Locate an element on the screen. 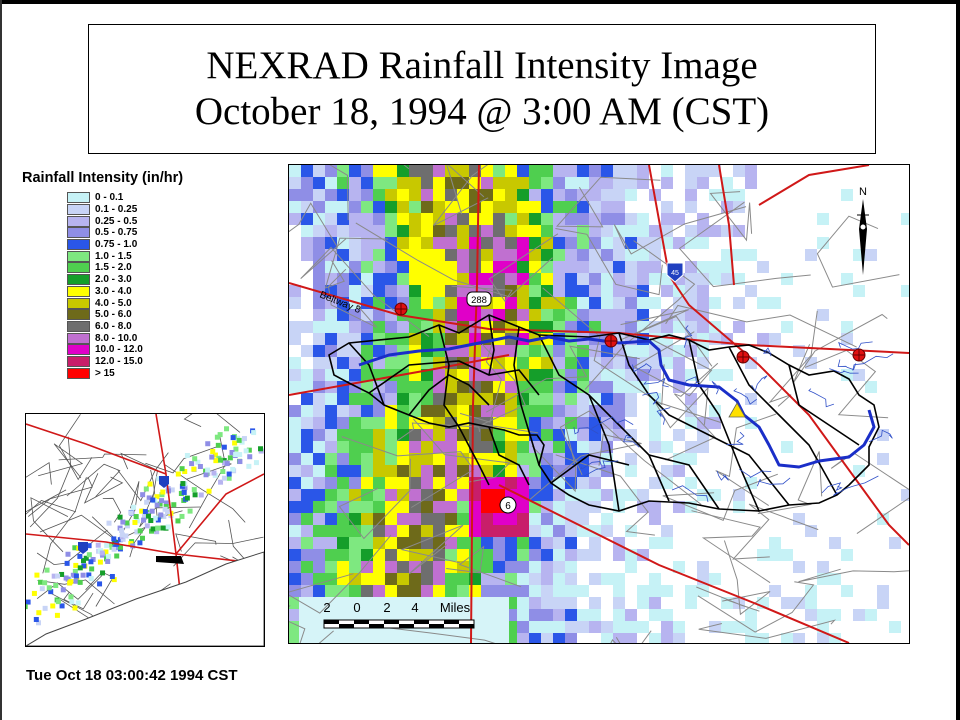  scale-number: 4 is located at coordinates (414, 607).